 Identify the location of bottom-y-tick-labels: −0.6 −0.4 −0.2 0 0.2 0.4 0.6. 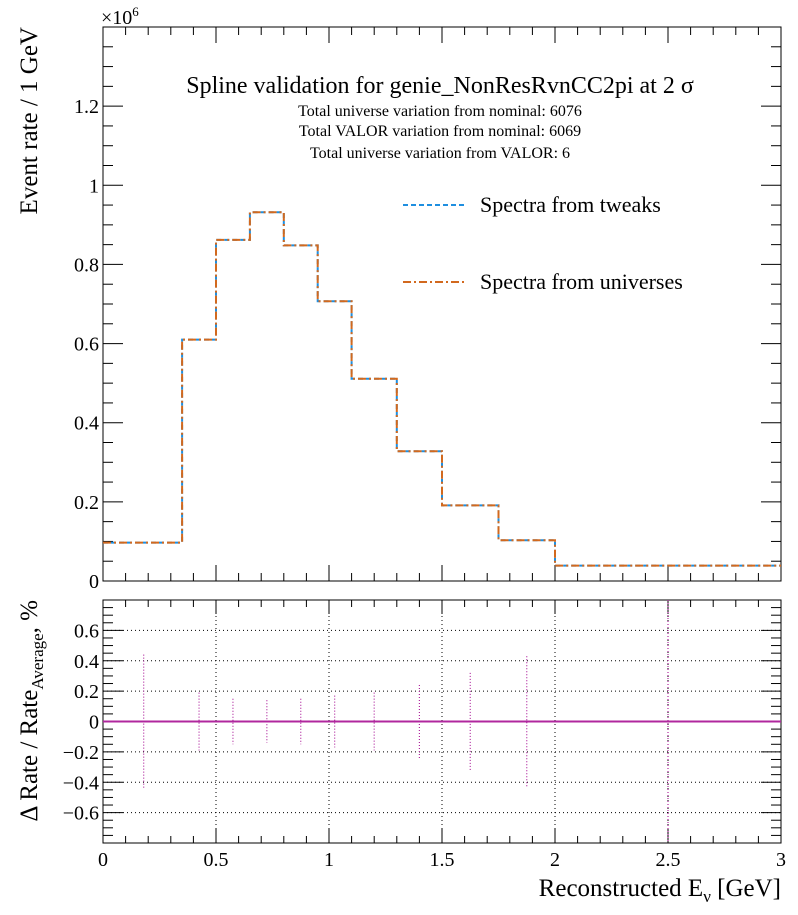
(81, 722).